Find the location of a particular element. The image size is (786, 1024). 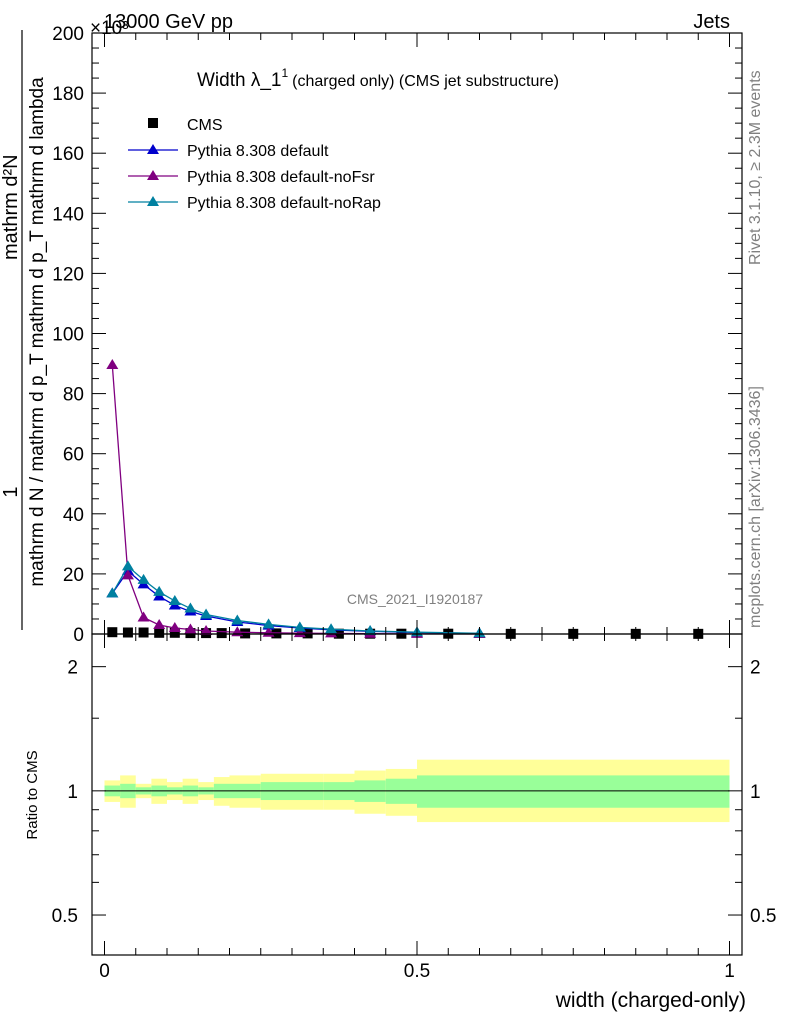

x-tick-label: 0.5 is located at coordinates (417, 971).